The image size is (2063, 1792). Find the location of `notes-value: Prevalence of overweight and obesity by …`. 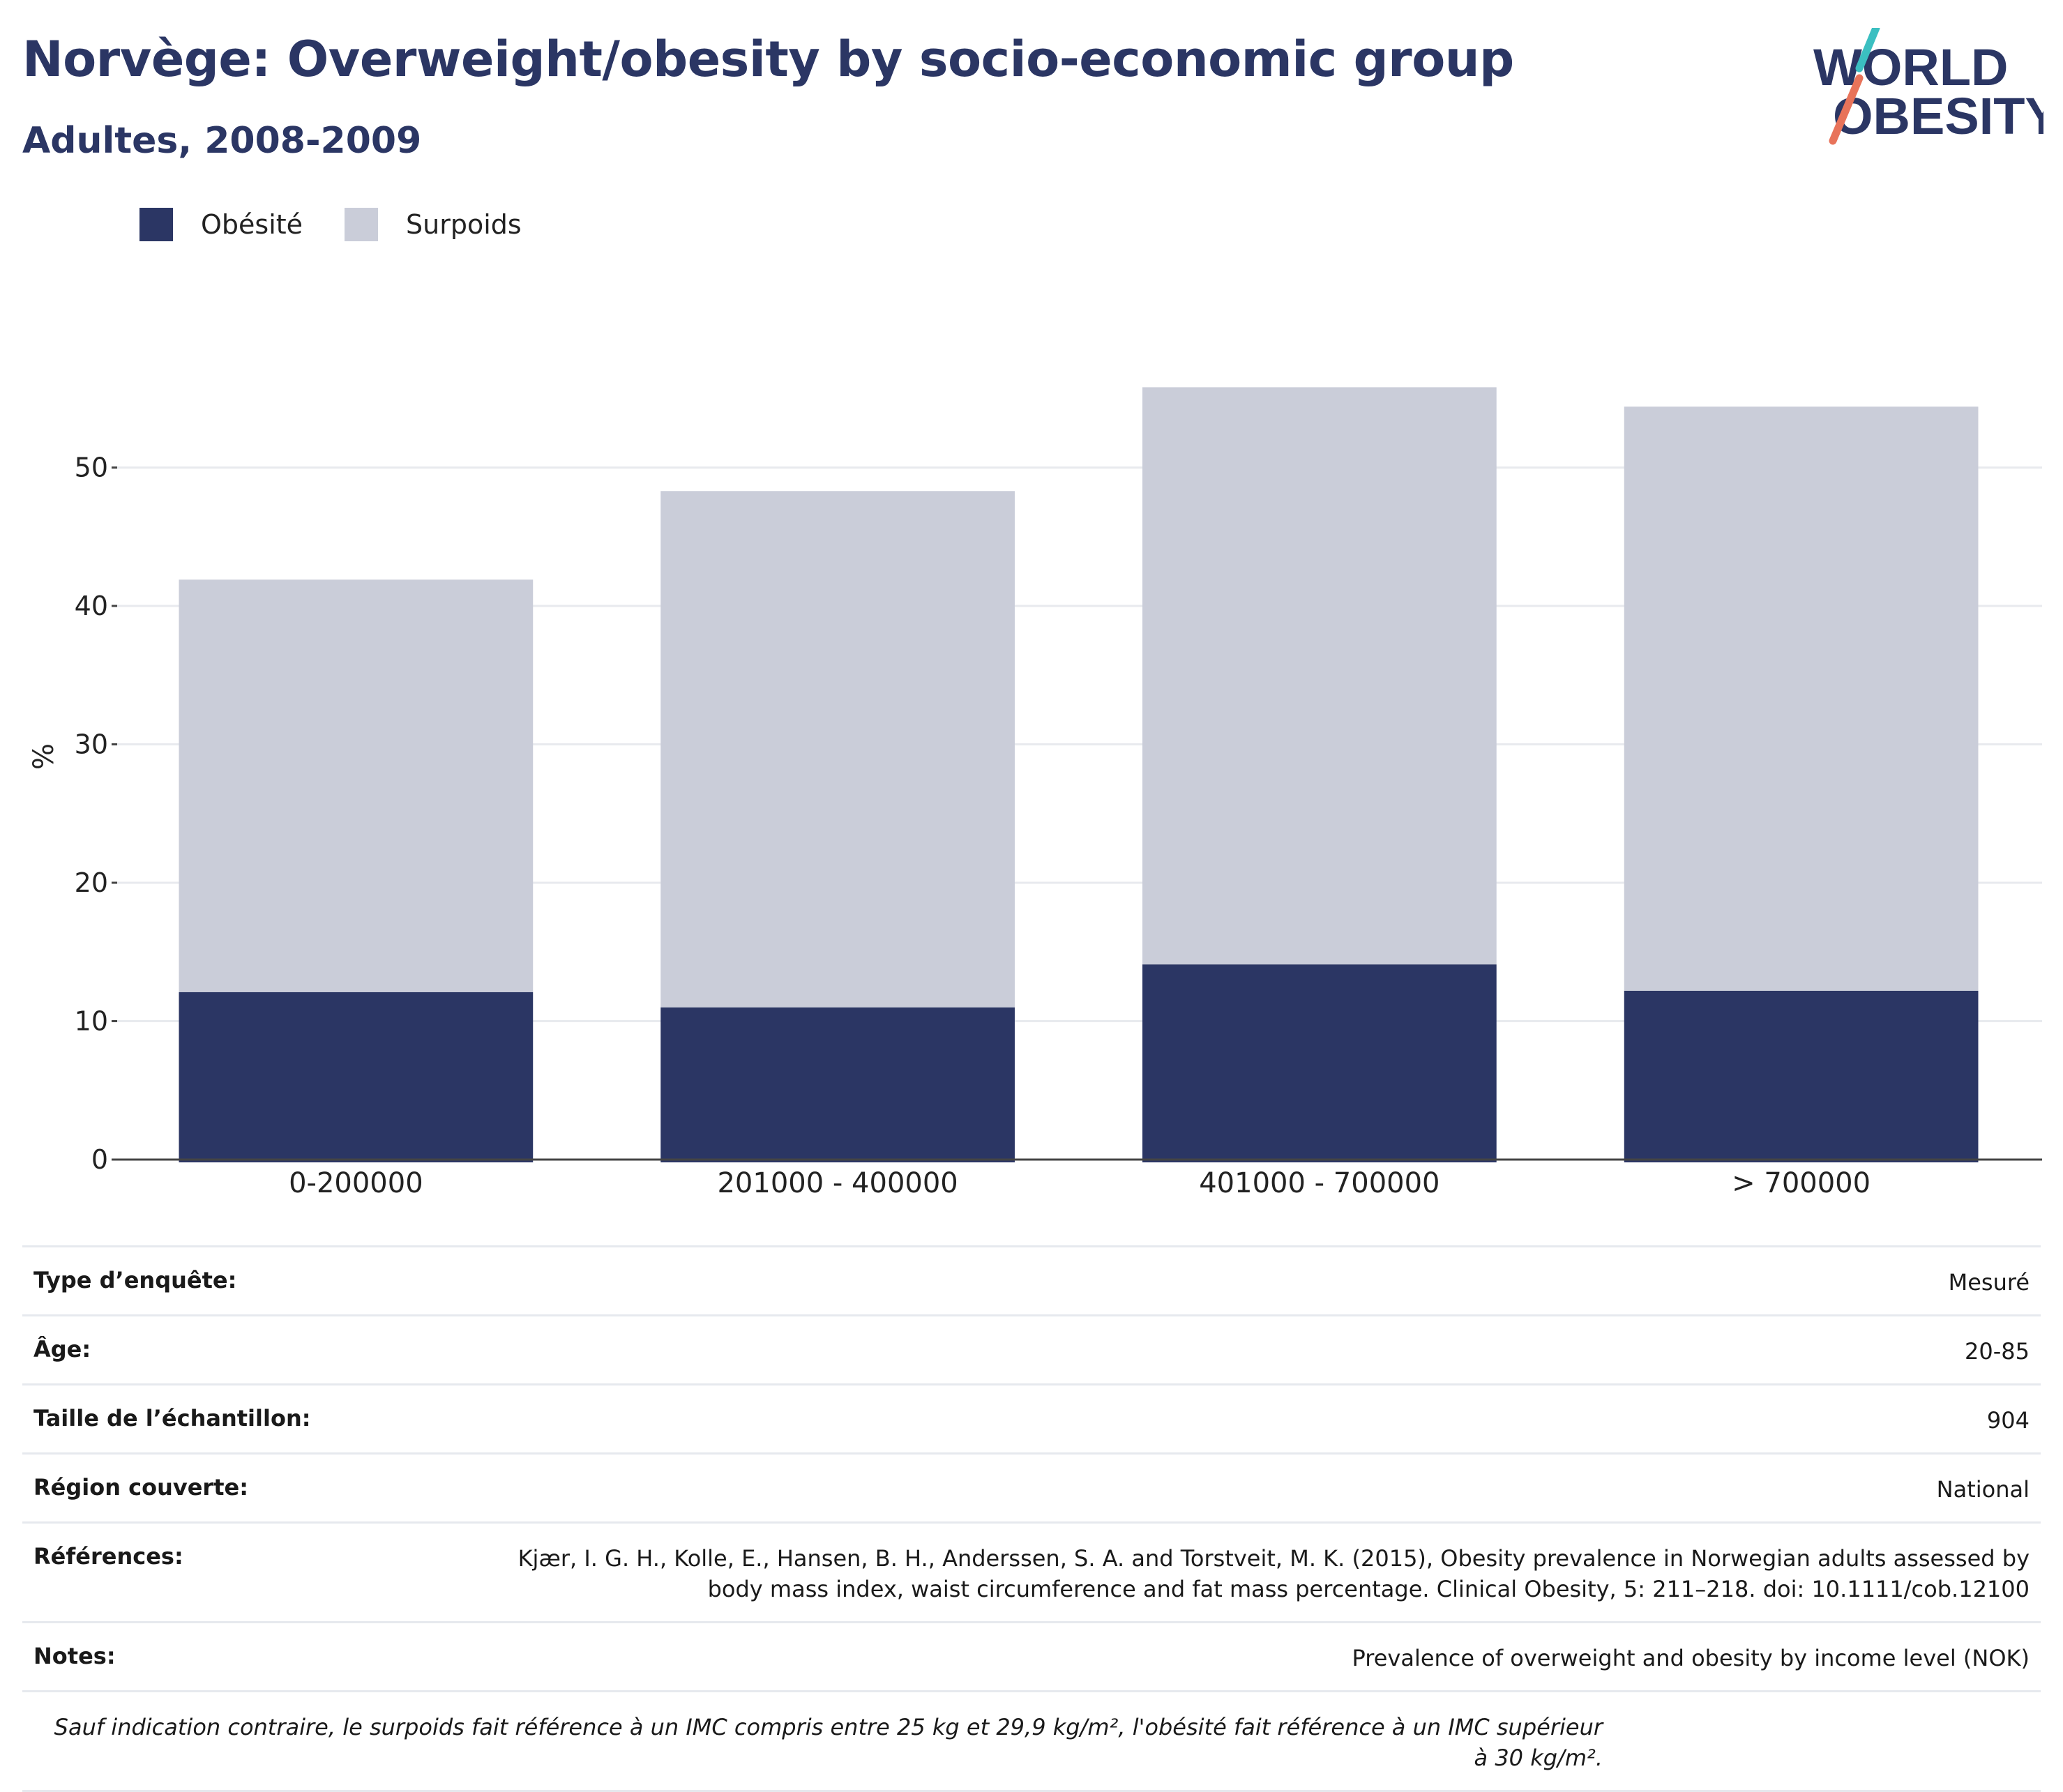

notes-value: Prevalence of overweight and obesity by … is located at coordinates (1691, 1658).